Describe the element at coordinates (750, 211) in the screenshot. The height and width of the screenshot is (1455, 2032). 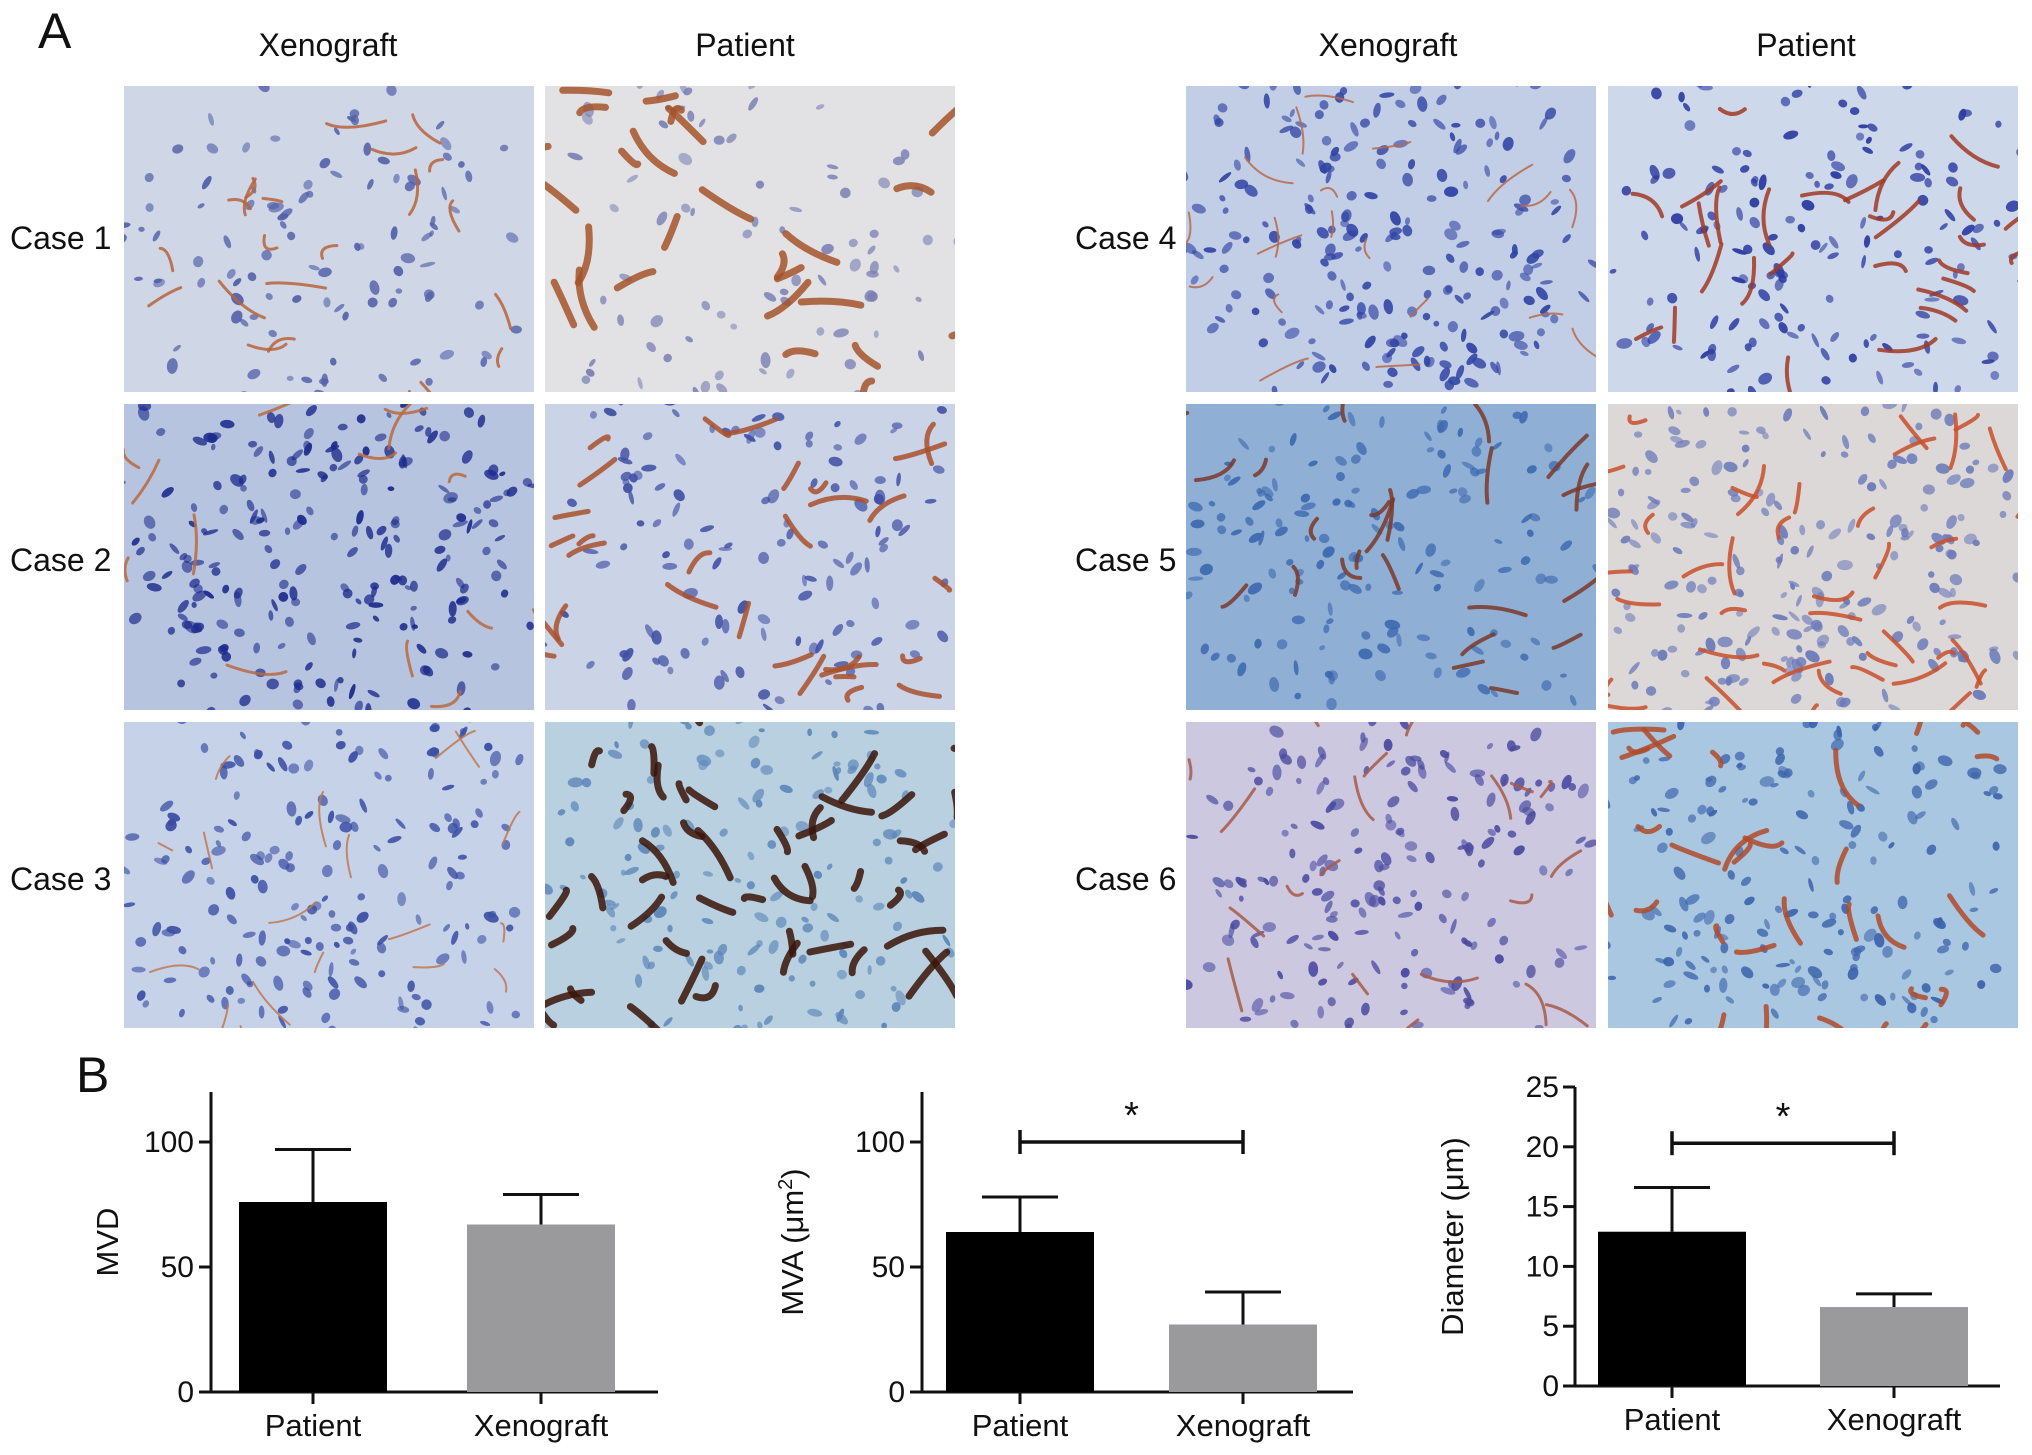
I see `micrograph-case-1-patient` at that location.